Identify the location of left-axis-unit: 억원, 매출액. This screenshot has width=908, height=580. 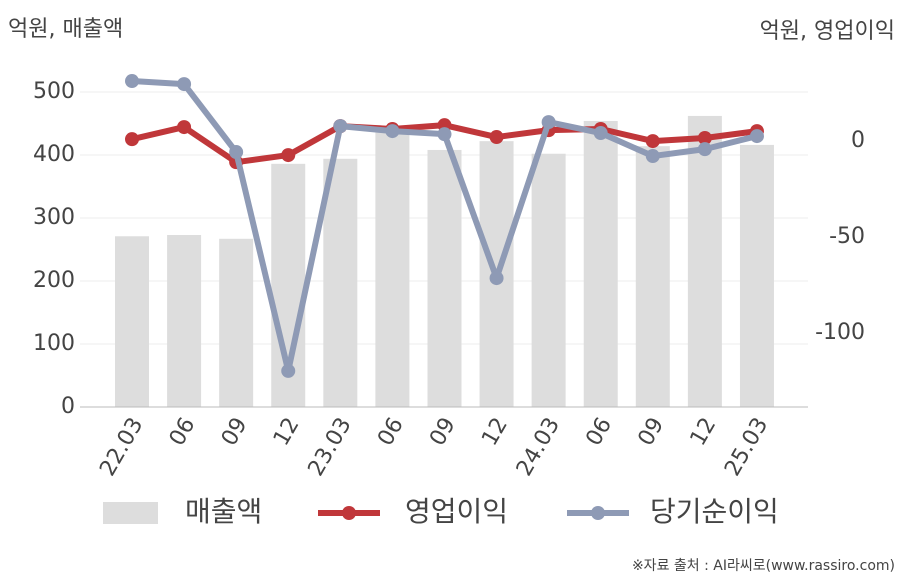
(65, 29).